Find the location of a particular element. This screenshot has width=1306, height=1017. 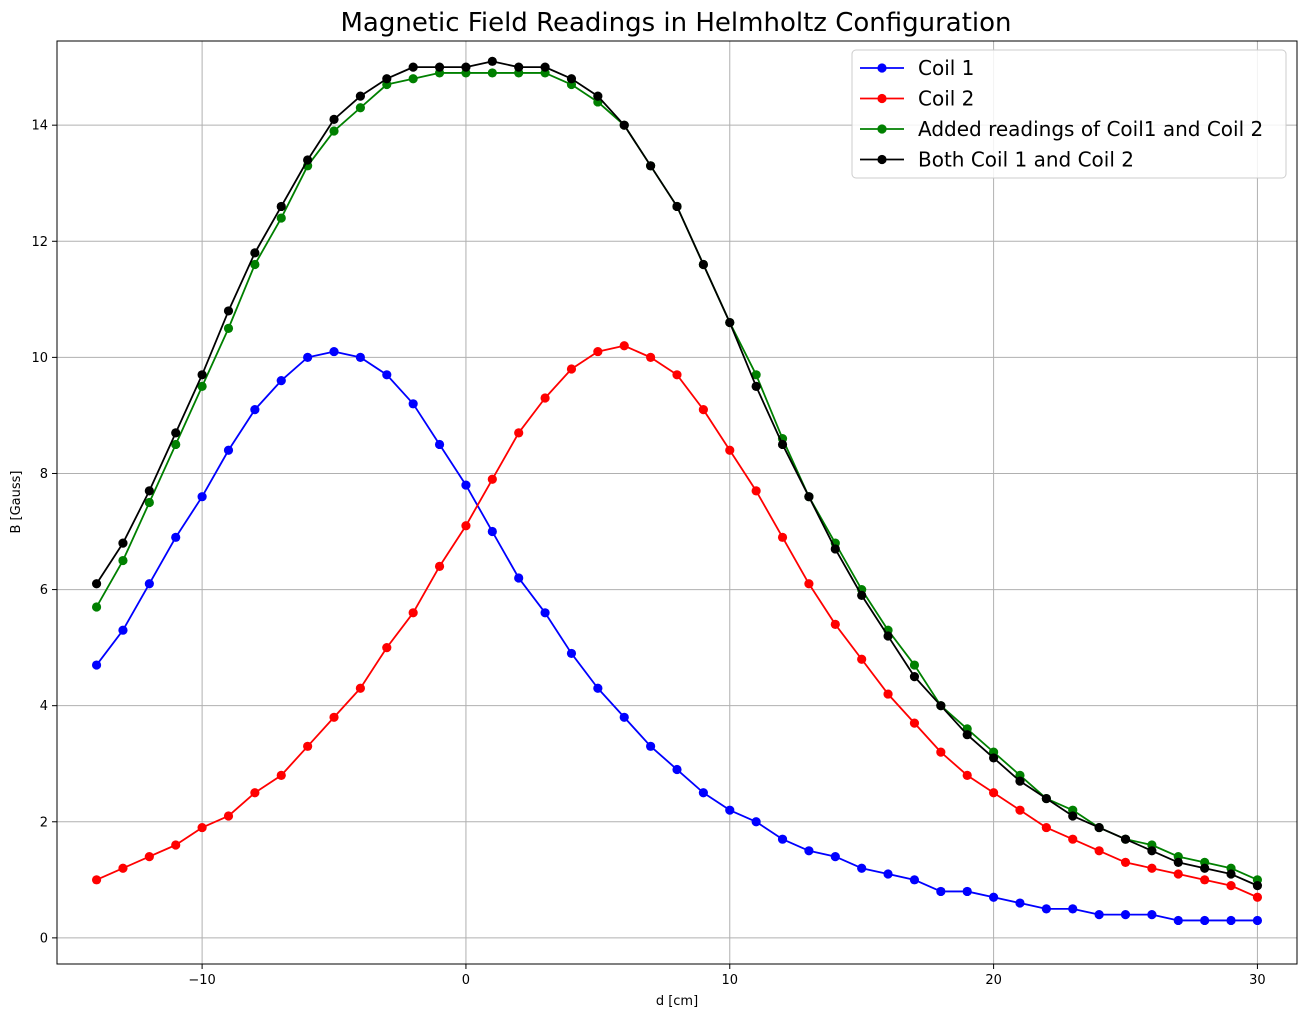

legend-box is located at coordinates (1069, 114).